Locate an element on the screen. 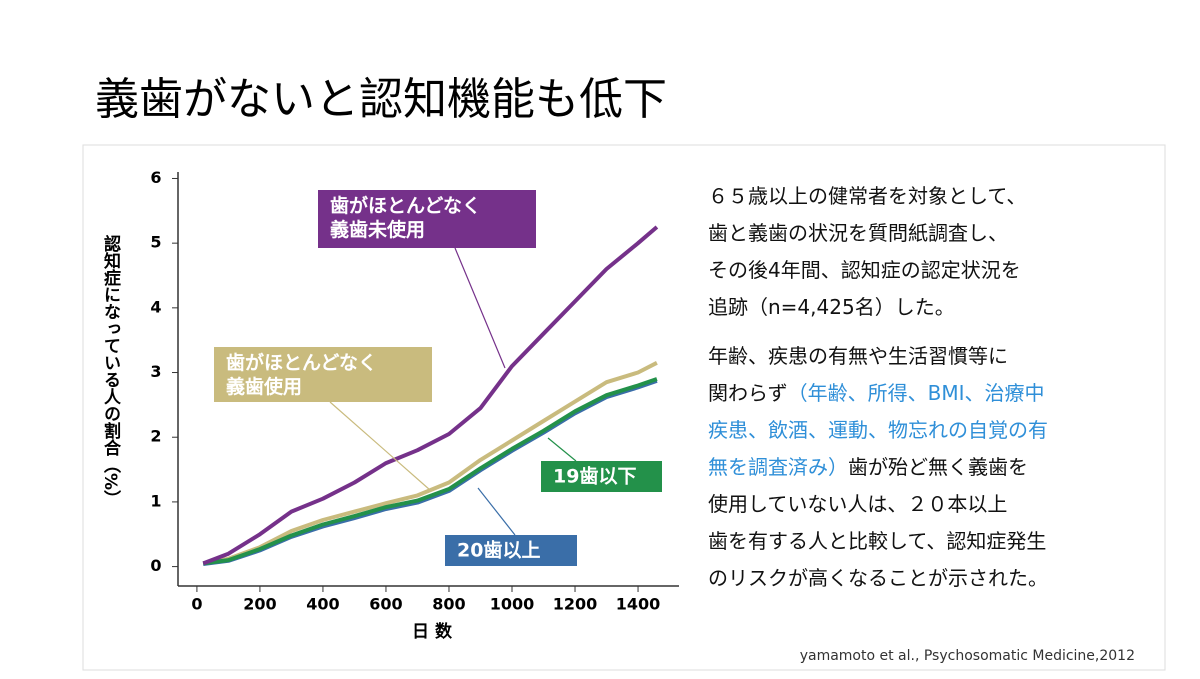 This screenshot has height=679, width=1200. y-tick-label: 6 is located at coordinates (155, 177).